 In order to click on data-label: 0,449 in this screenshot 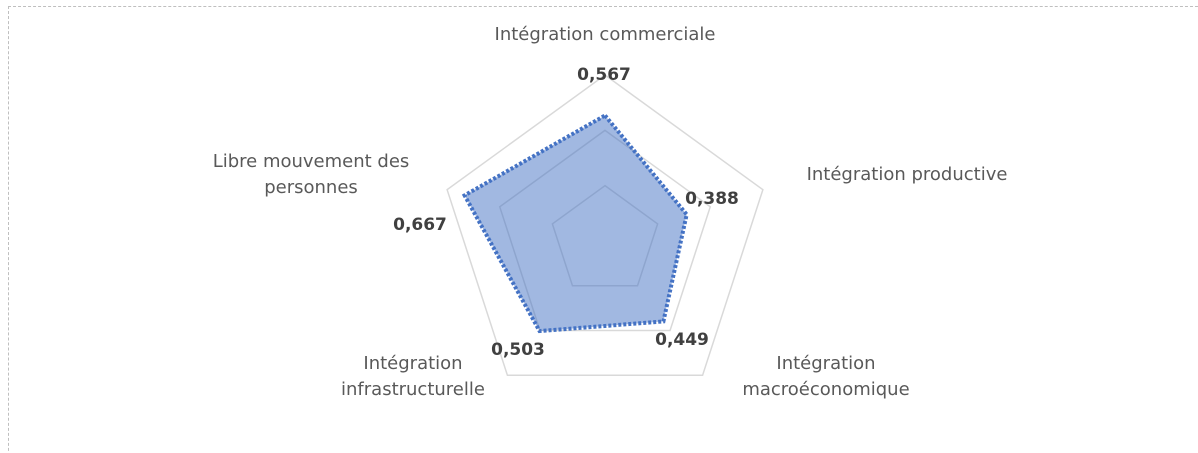, I will do `click(682, 340)`.